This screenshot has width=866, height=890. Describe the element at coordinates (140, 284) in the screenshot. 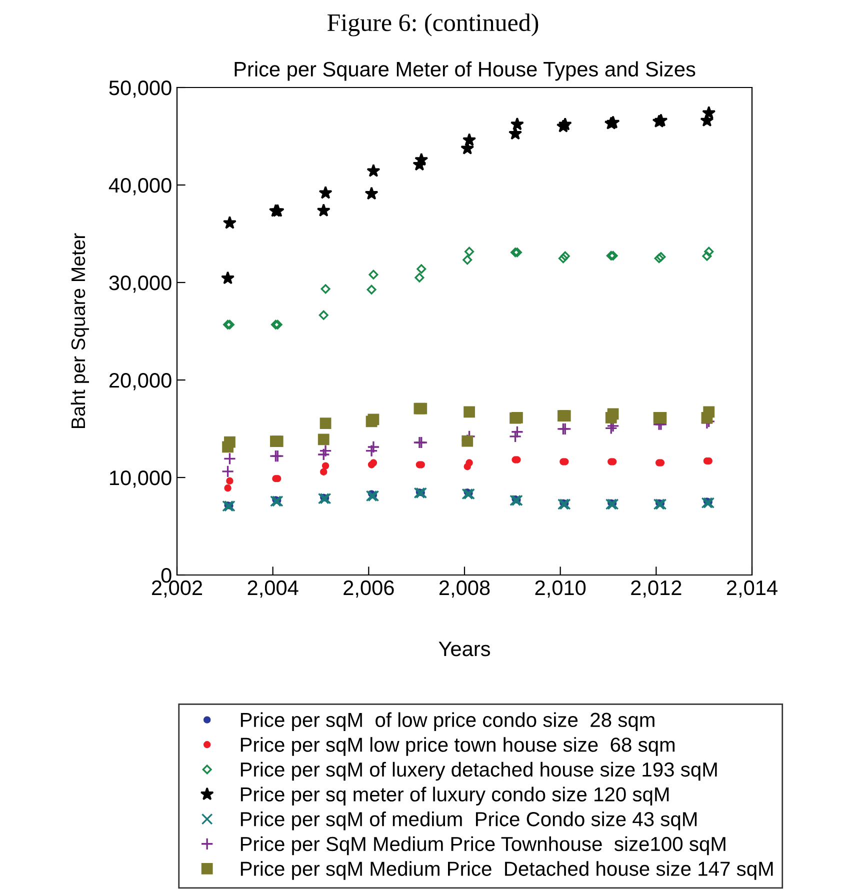

I see `y-tick-label: 30,000` at that location.